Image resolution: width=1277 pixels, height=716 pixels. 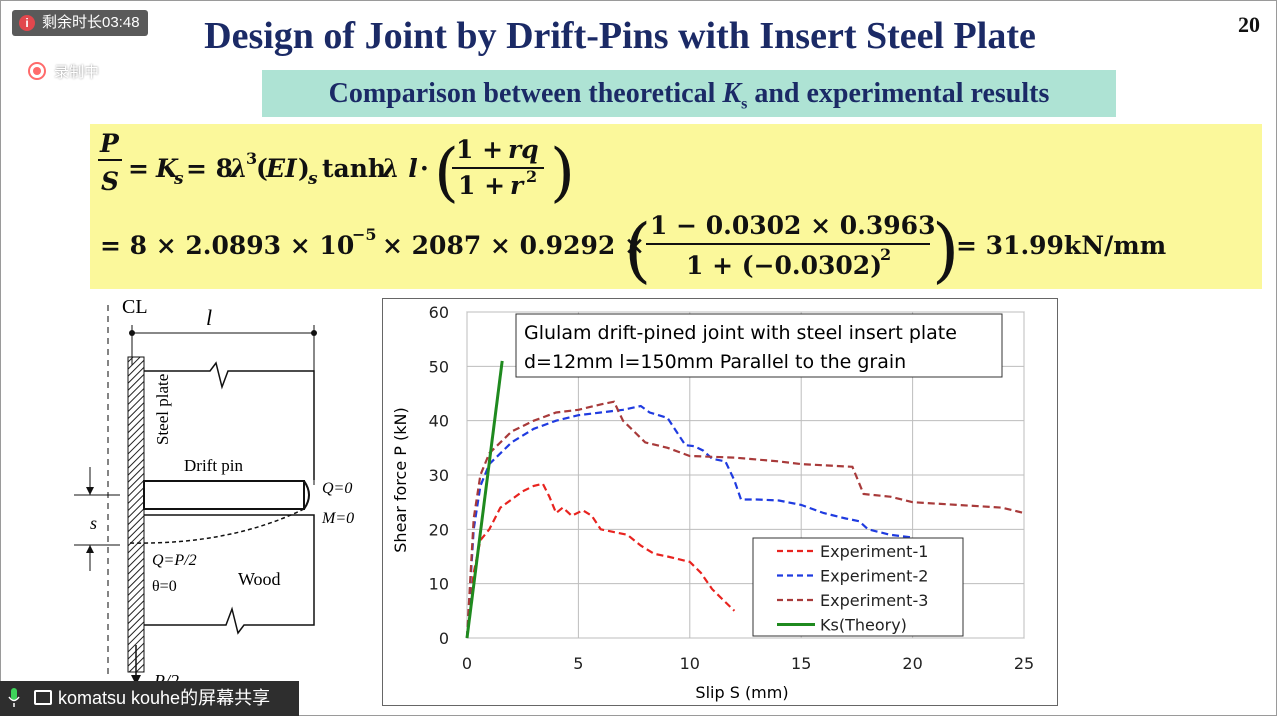 What do you see at coordinates (439, 475) in the screenshot?
I see `y-tick-label: 30` at bounding box center [439, 475].